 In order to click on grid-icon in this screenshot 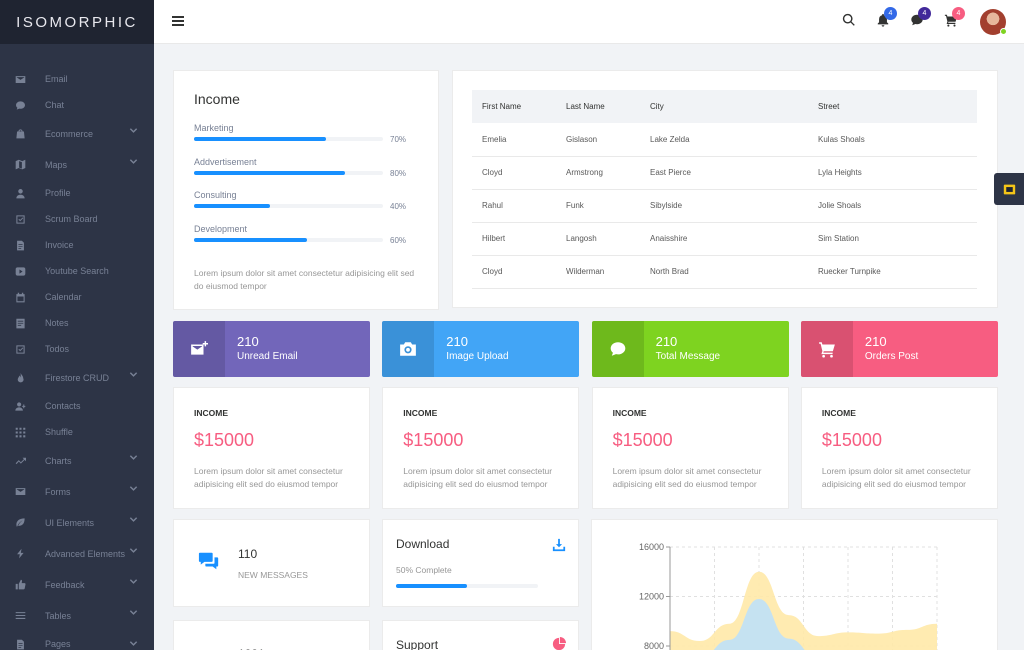, I will do `click(20, 432)`.